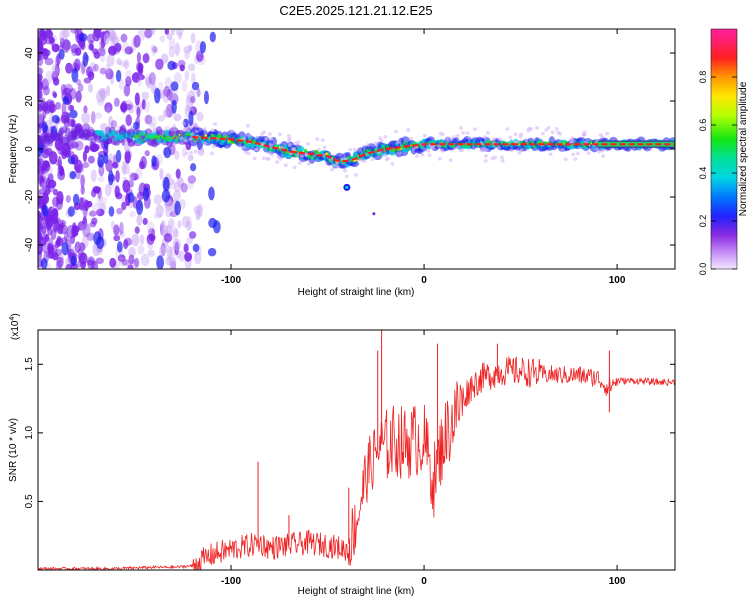 The height and width of the screenshot is (600, 750). I want to click on colorbar-frame, so click(724, 149).